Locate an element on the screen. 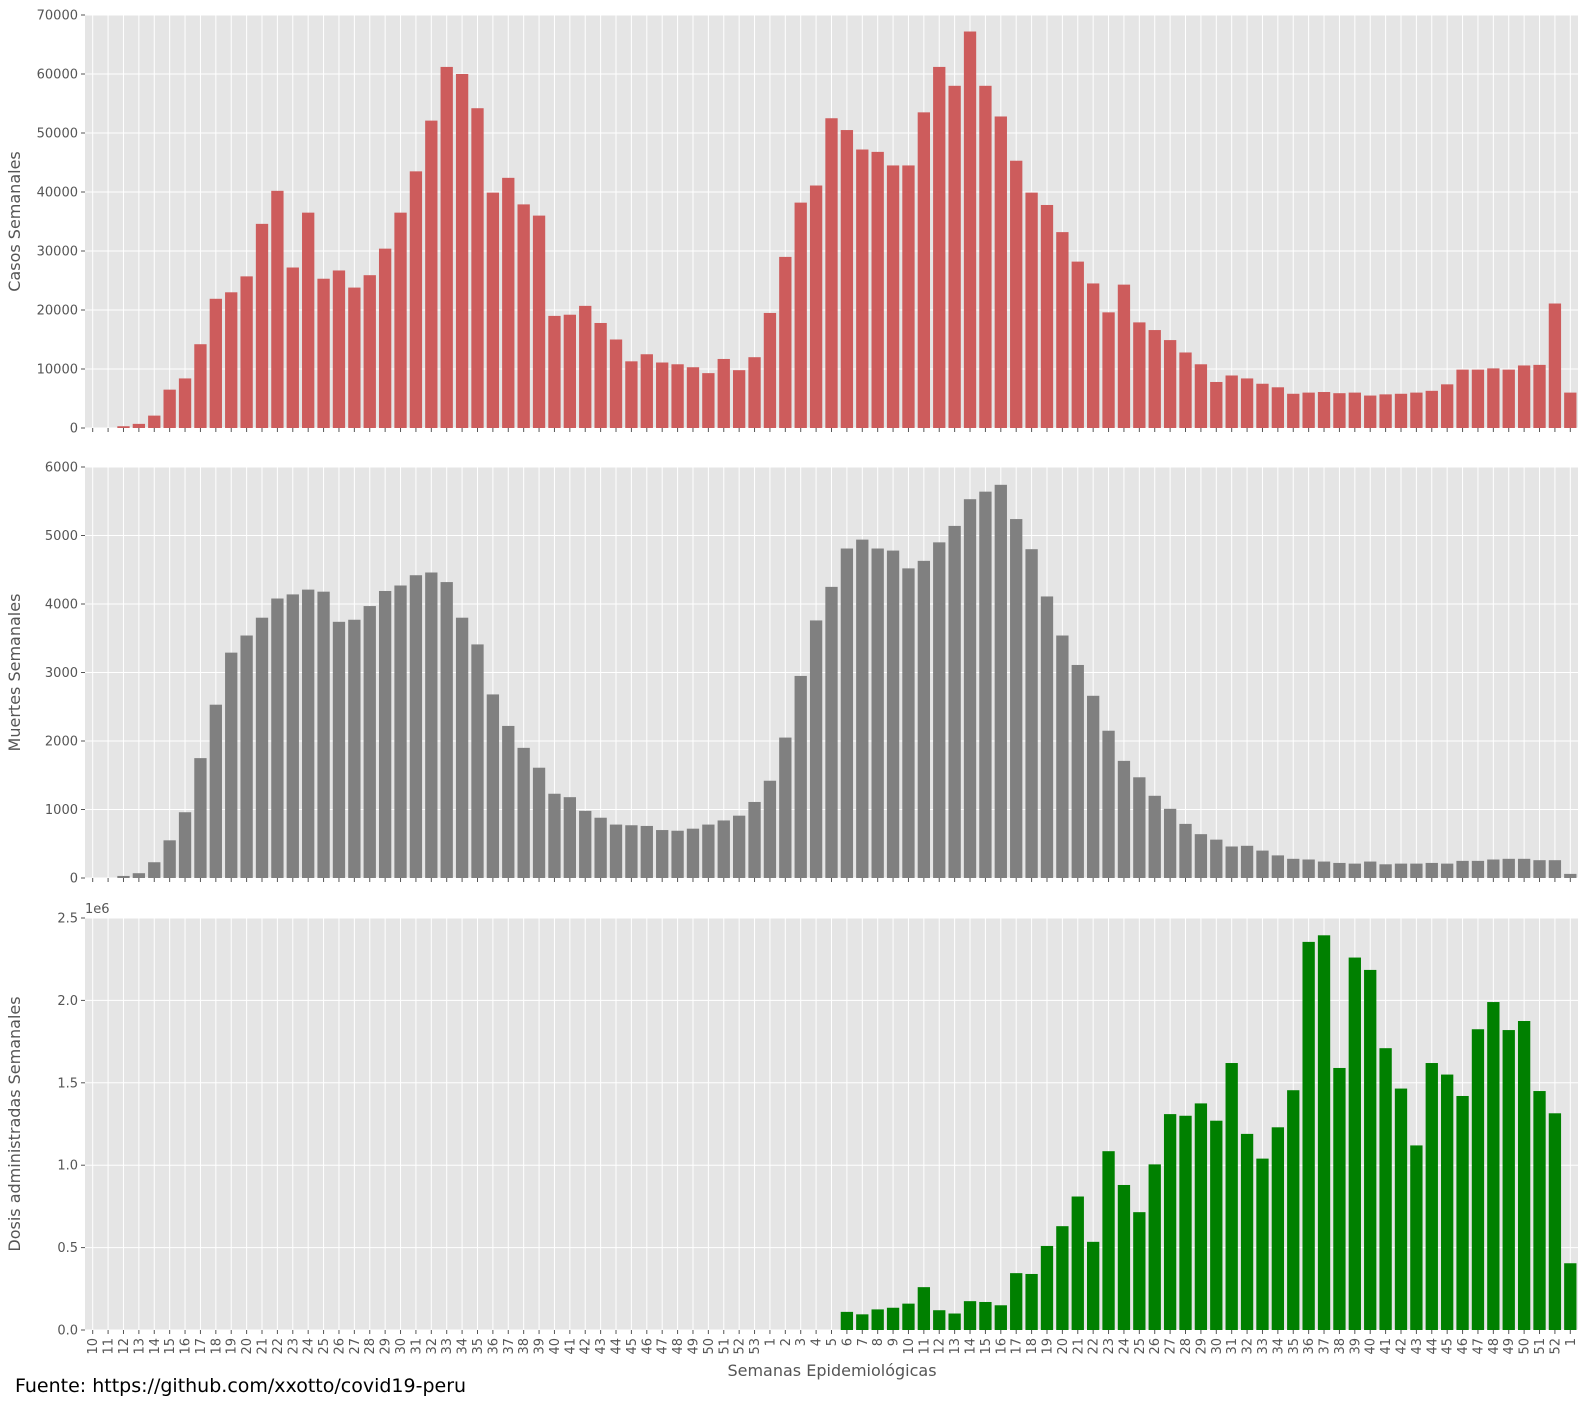 The image size is (1590, 1404). x-tick-label: 45 is located at coordinates (632, 1346).